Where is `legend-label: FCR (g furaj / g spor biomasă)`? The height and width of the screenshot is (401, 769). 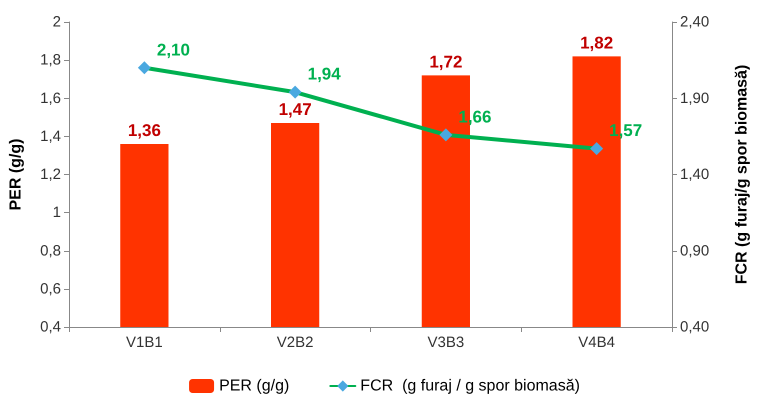 legend-label: FCR (g furaj / g spor biomasă) is located at coordinates (470, 386).